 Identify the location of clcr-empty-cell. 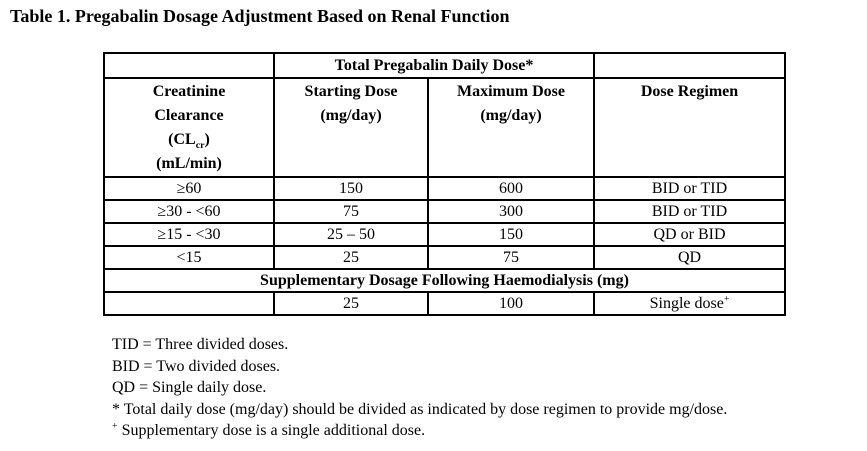
(189, 303).